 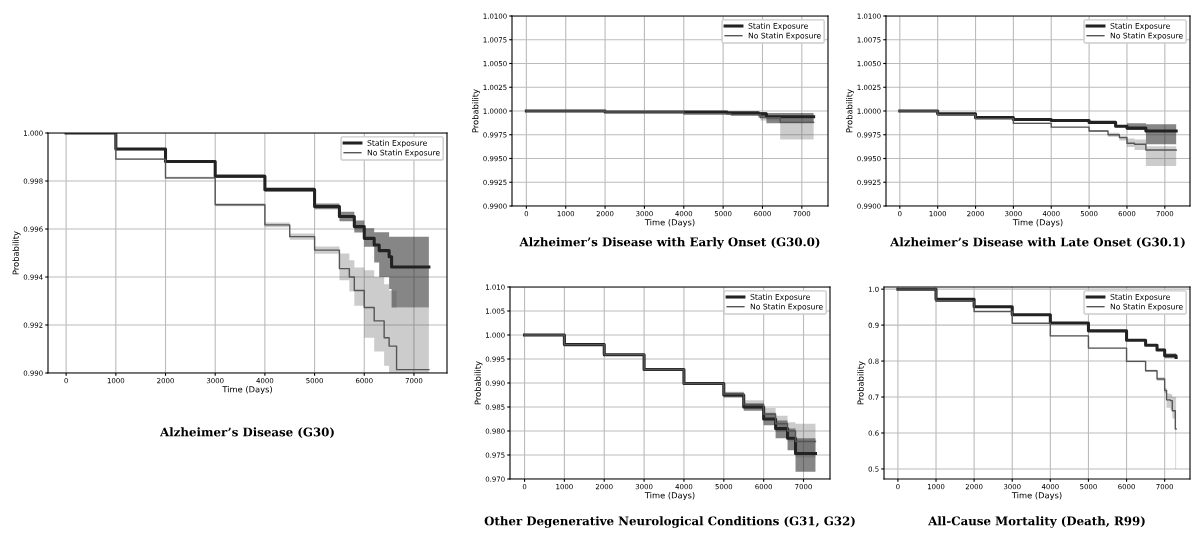 What do you see at coordinates (669, 243) in the screenshot?
I see `text: Alzheimer’s Disease with Early Onset (G30.0)` at bounding box center [669, 243].